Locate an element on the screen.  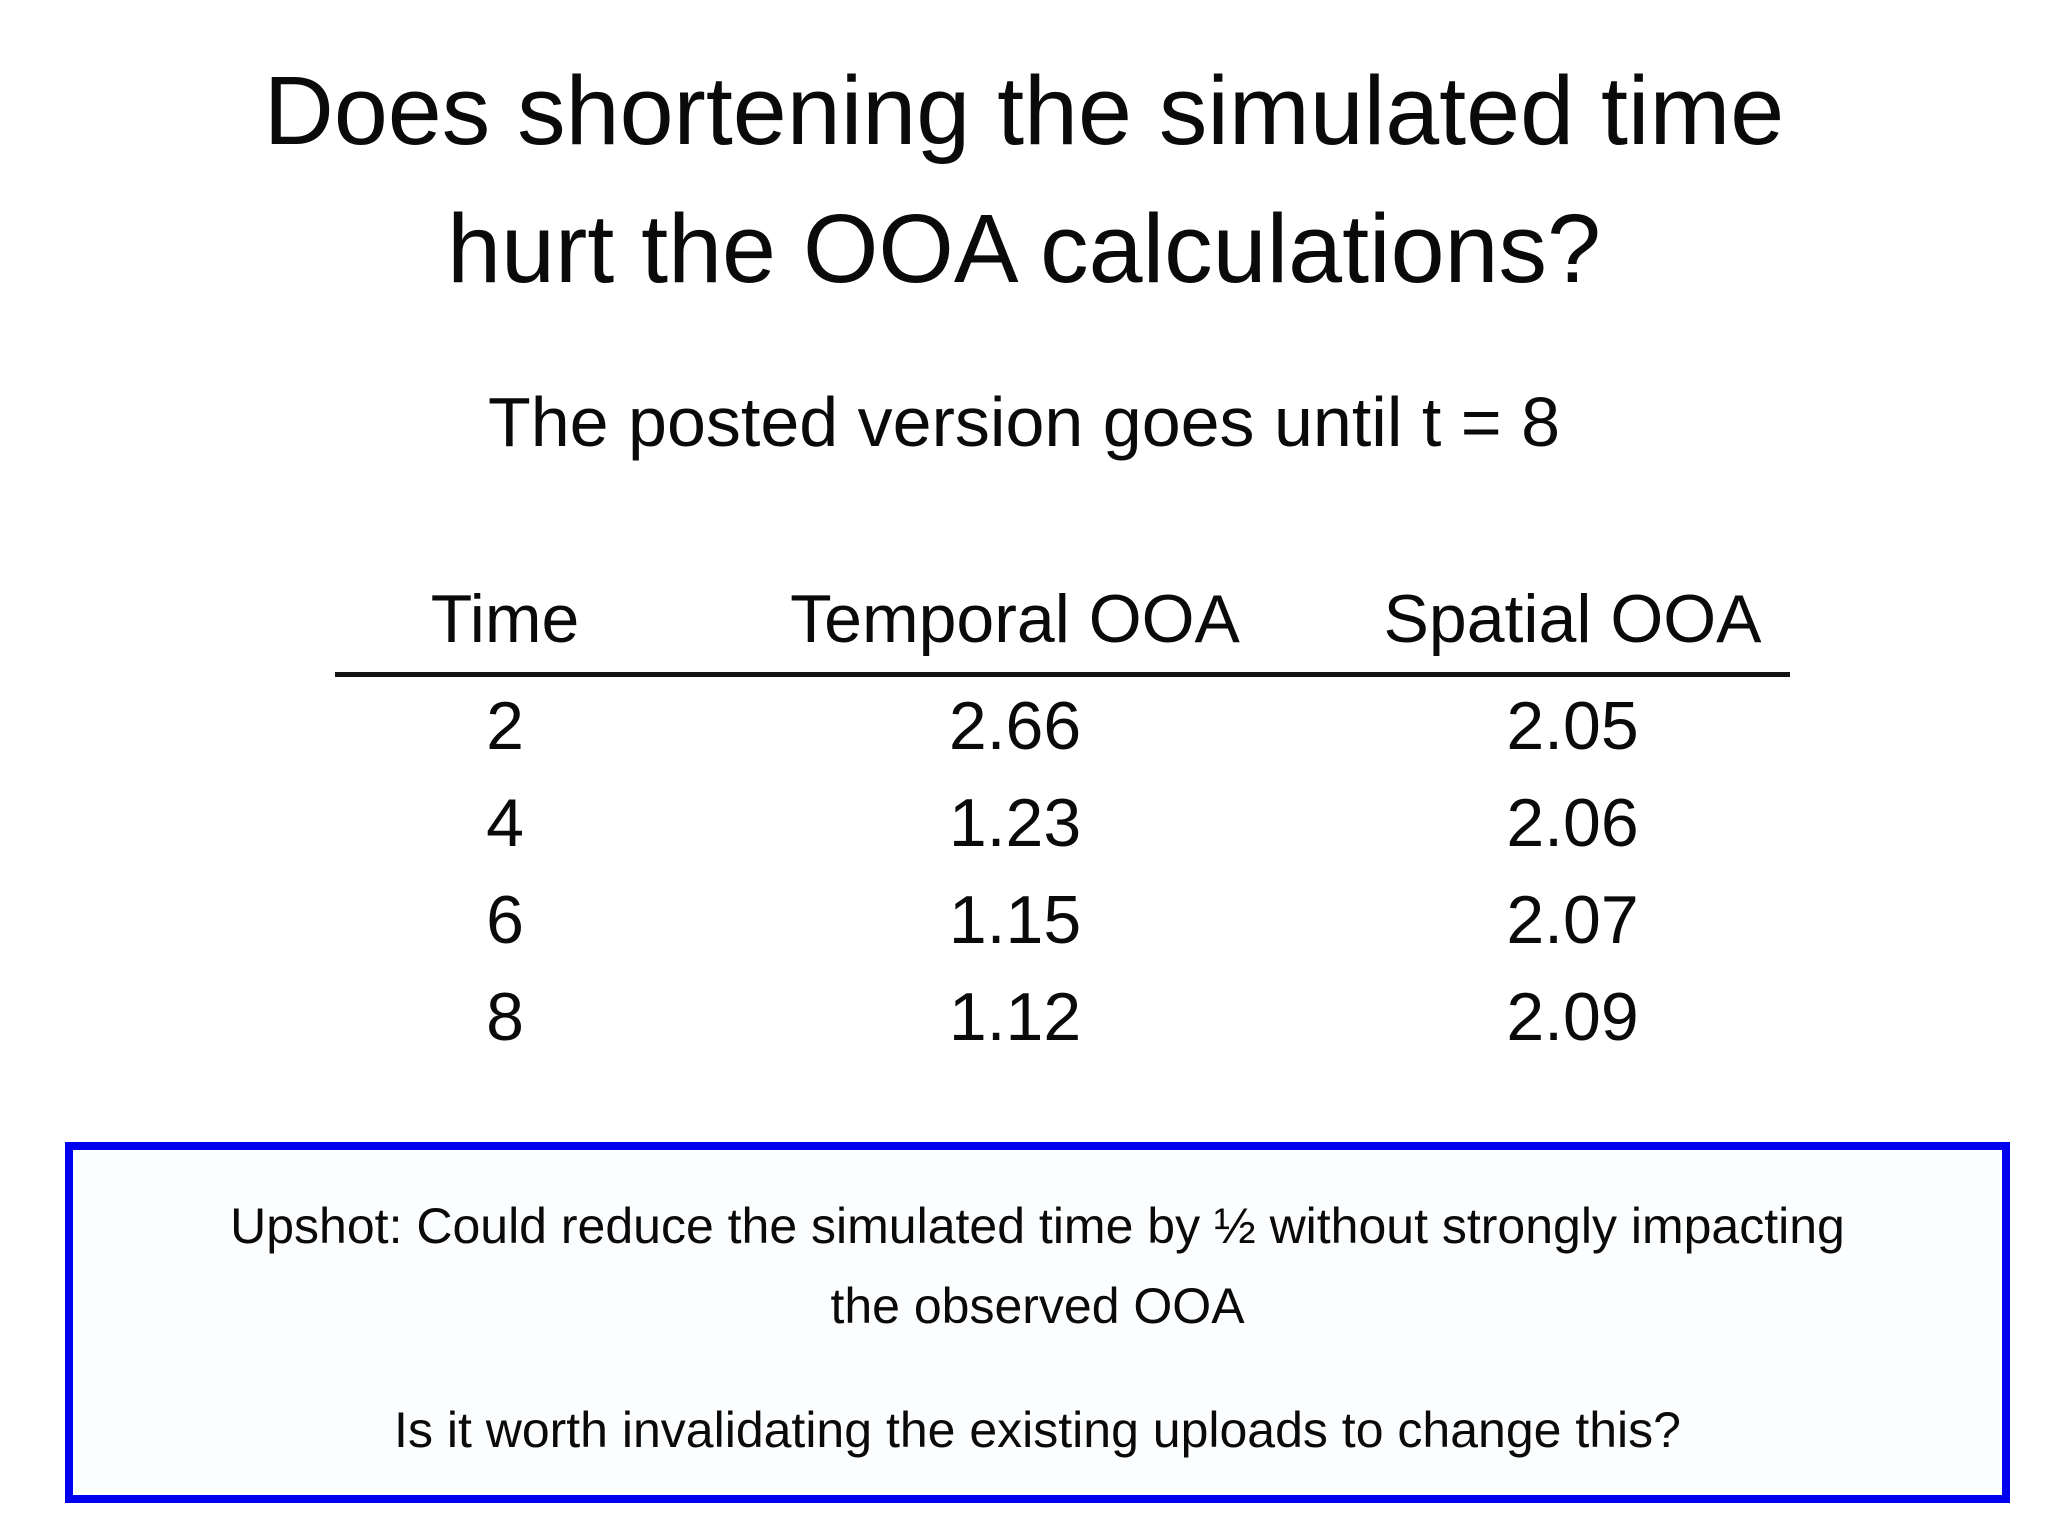
table-row: 4 1.23 2.06 is located at coordinates (1062, 822).